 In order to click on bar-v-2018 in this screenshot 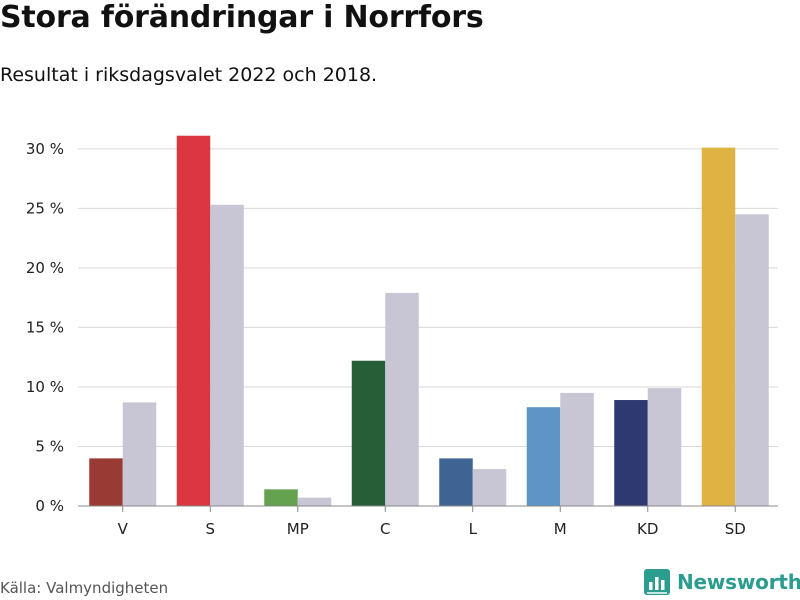, I will do `click(139, 454)`.